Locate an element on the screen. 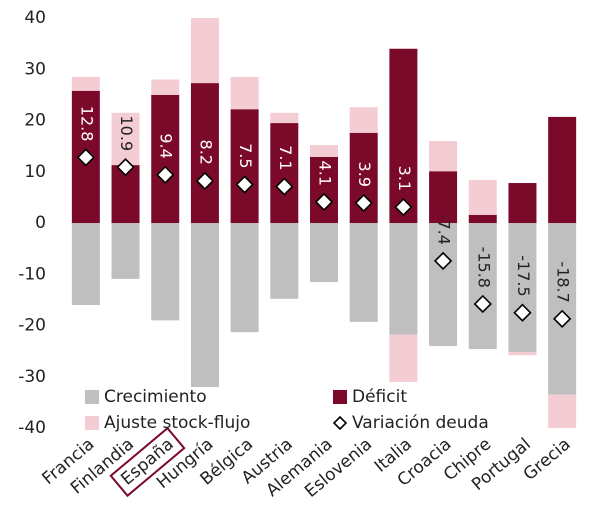 This screenshot has width=609, height=522. y-tick-label: -20 is located at coordinates (32, 326).